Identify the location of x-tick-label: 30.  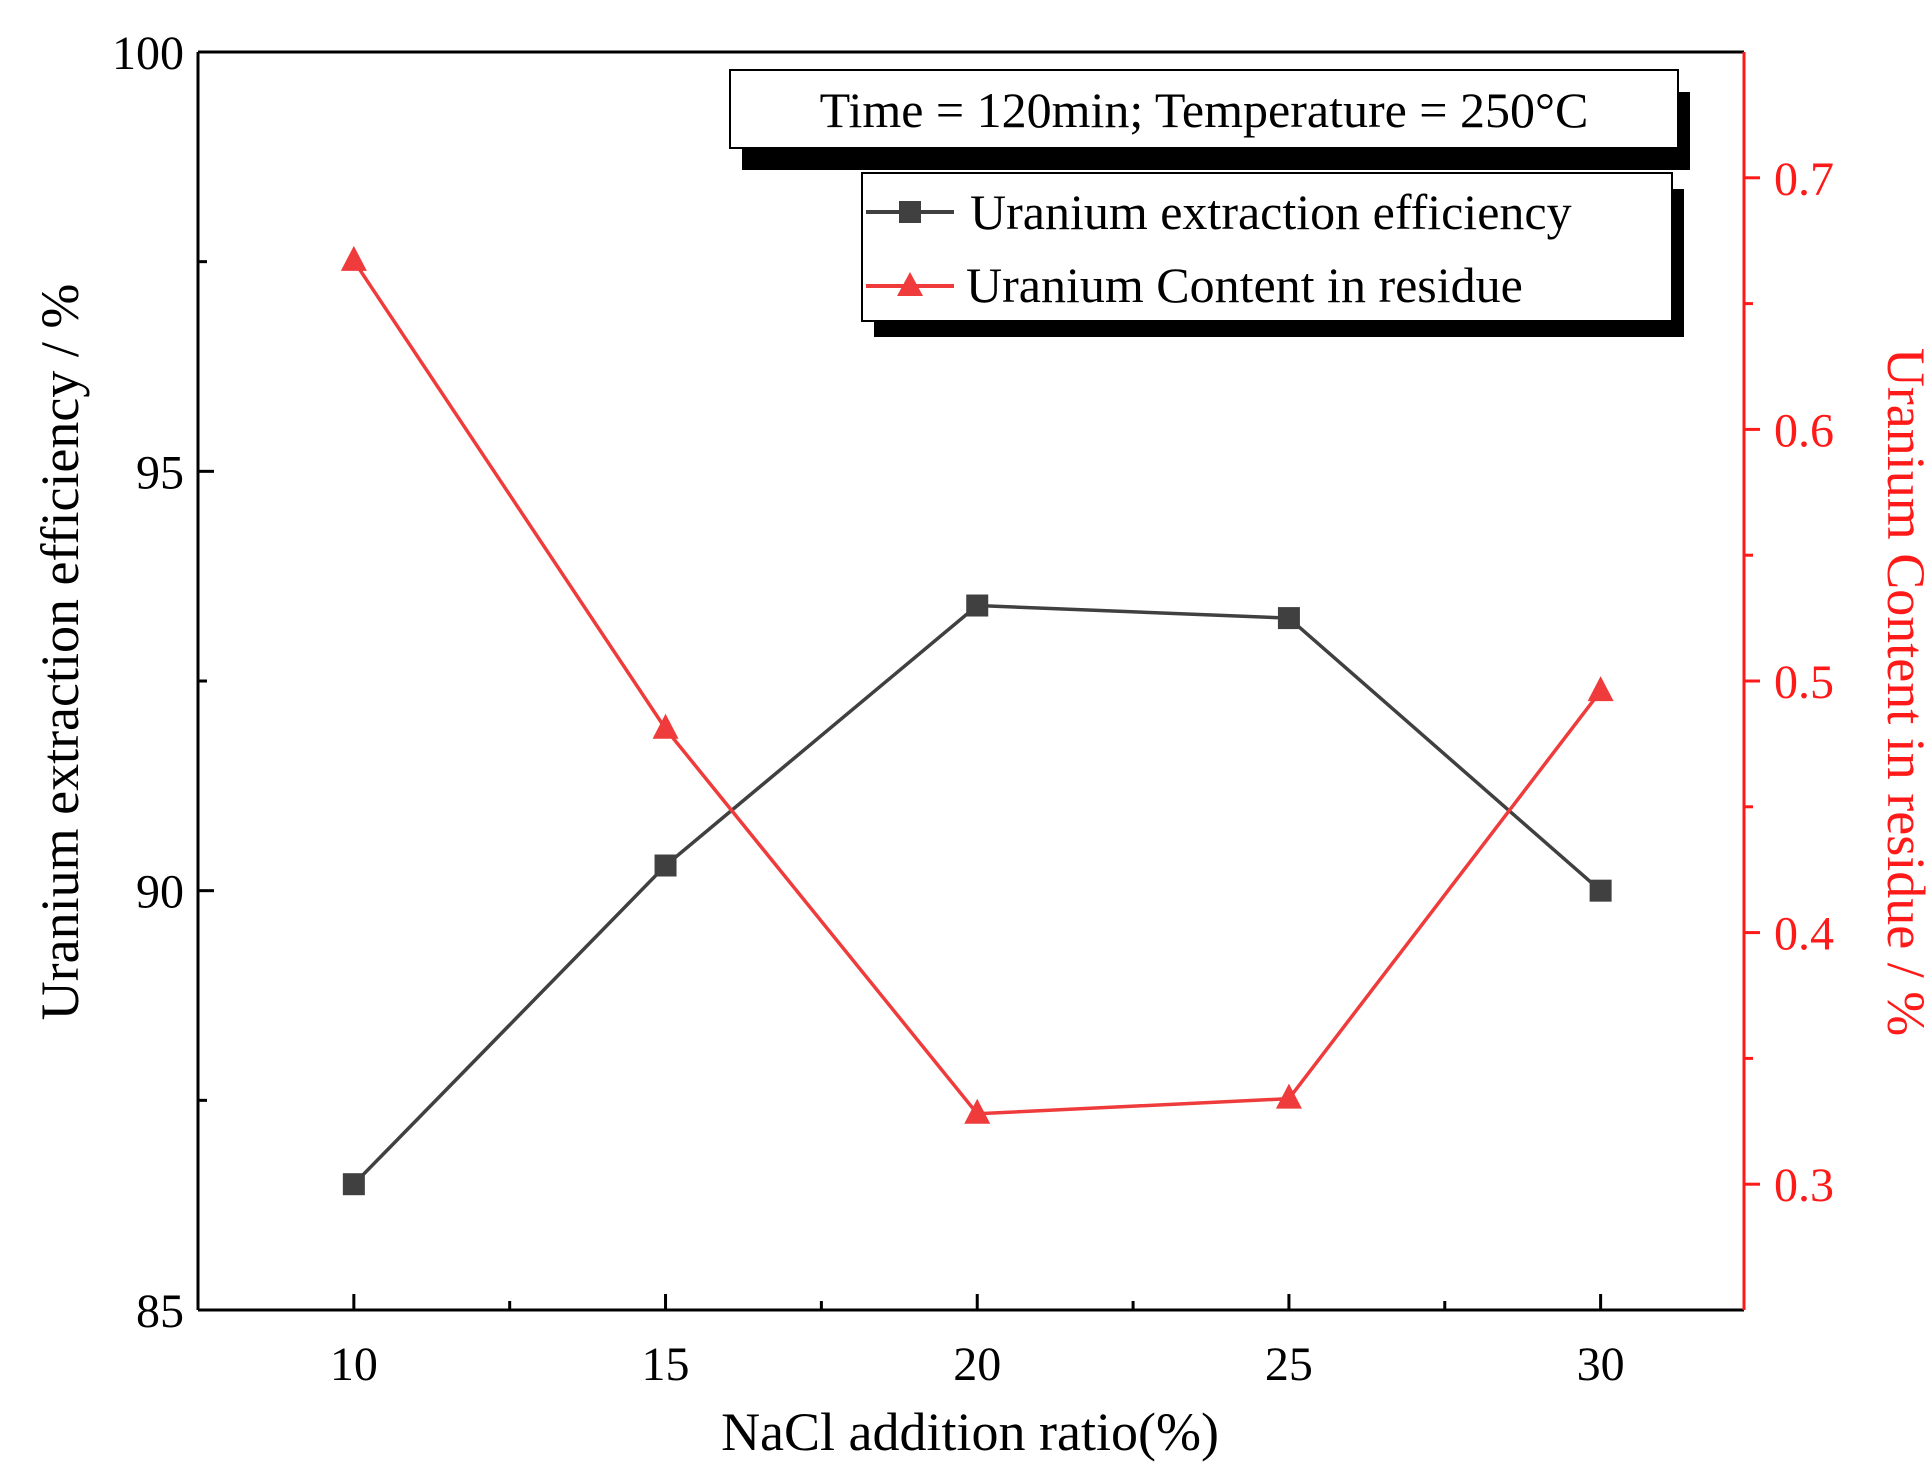
(1601, 1364).